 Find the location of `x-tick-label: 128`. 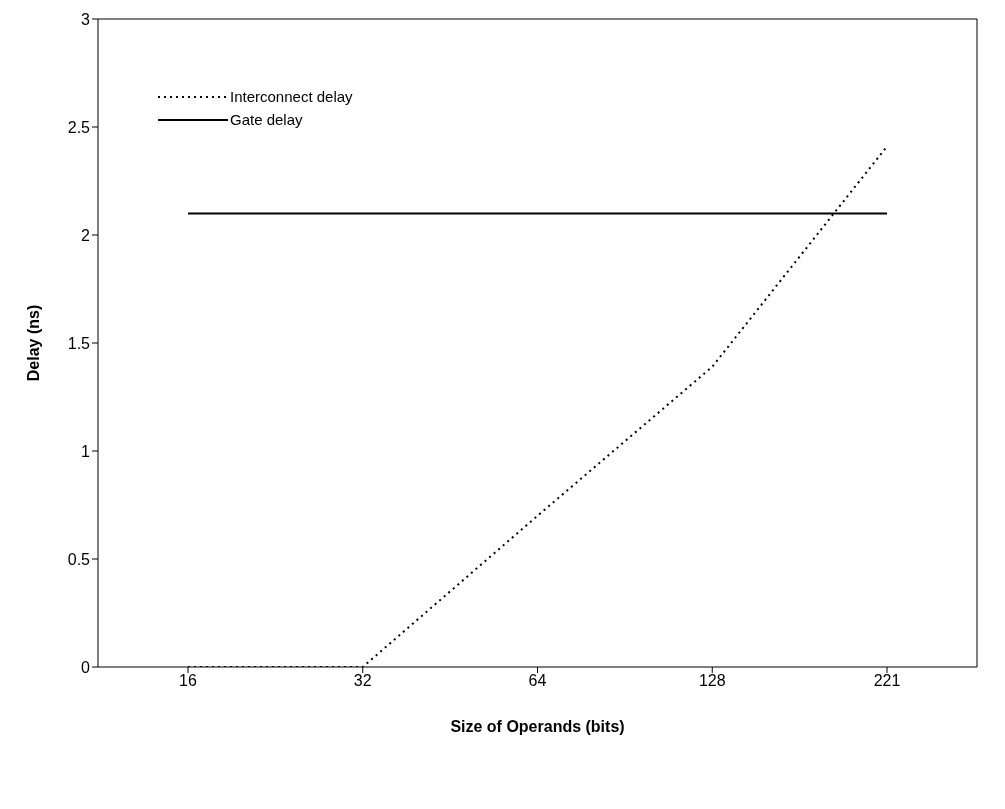

x-tick-label: 128 is located at coordinates (712, 681).